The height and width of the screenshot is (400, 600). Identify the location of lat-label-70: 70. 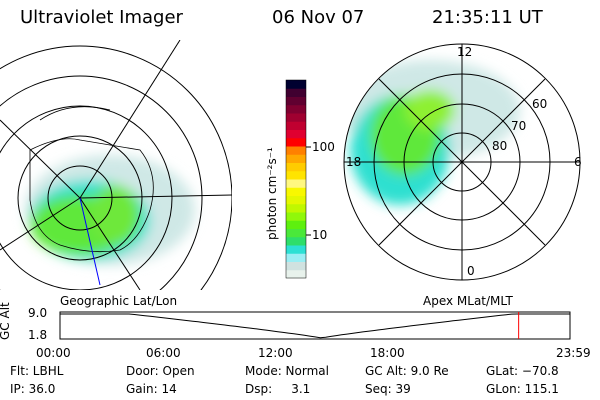
(519, 126).